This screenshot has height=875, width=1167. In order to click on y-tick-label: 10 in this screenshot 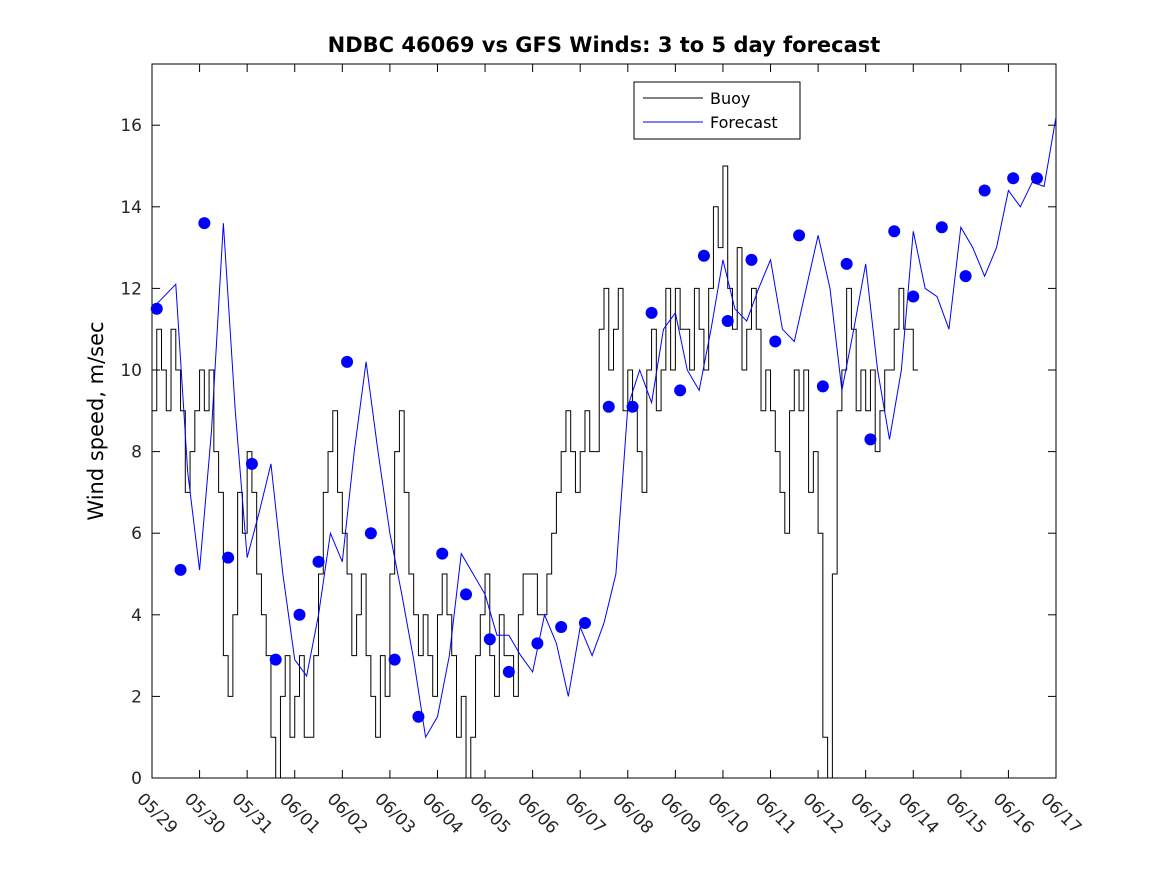, I will do `click(131, 371)`.